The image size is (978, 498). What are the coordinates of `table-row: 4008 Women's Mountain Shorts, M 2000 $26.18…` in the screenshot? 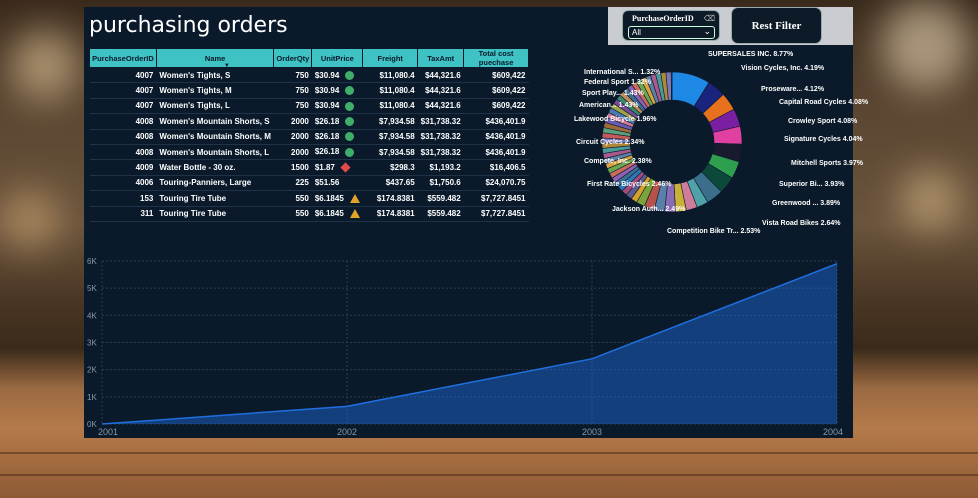 It's located at (309, 137).